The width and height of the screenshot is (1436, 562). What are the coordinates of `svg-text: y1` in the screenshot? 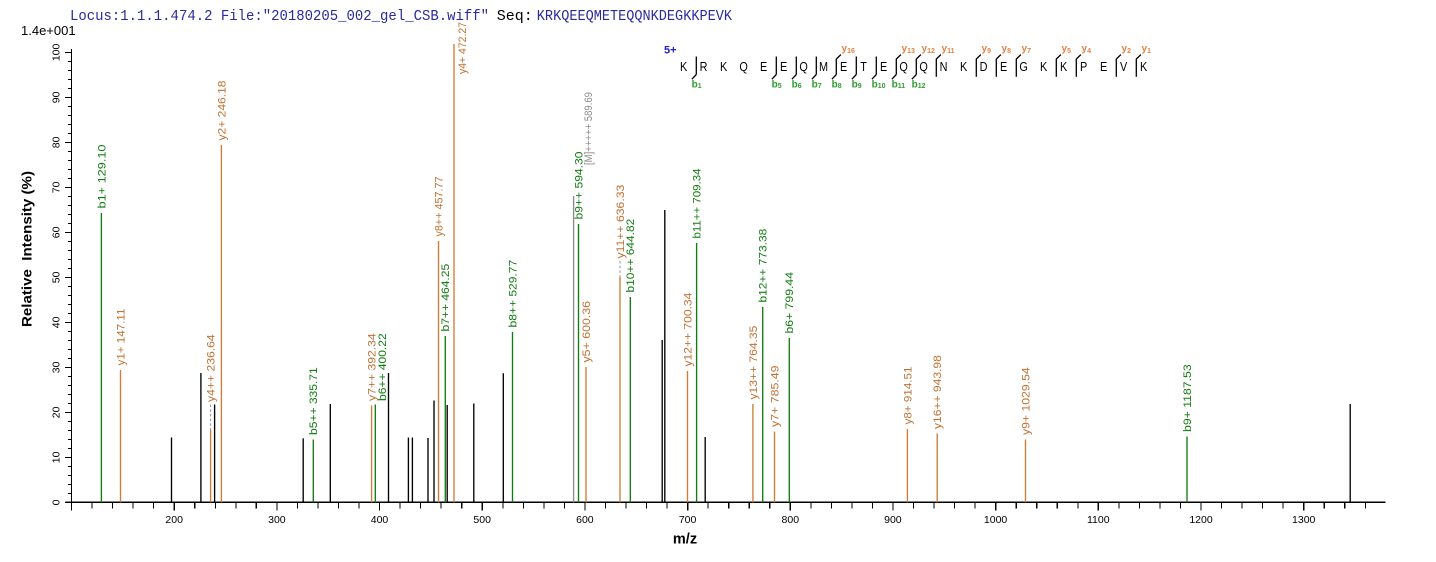 It's located at (1147, 50).